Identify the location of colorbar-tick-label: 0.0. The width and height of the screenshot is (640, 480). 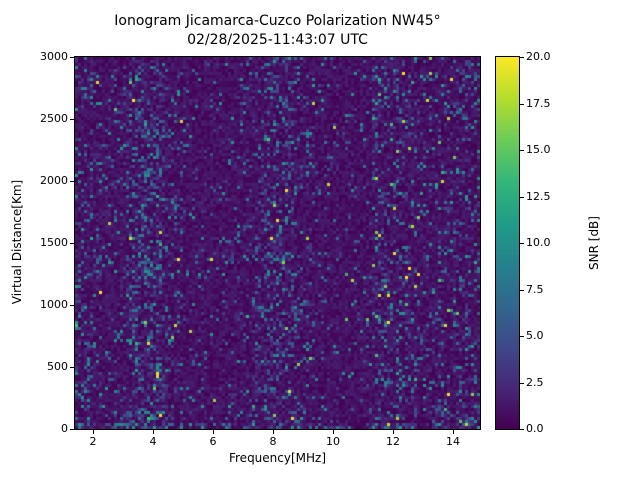
(535, 428).